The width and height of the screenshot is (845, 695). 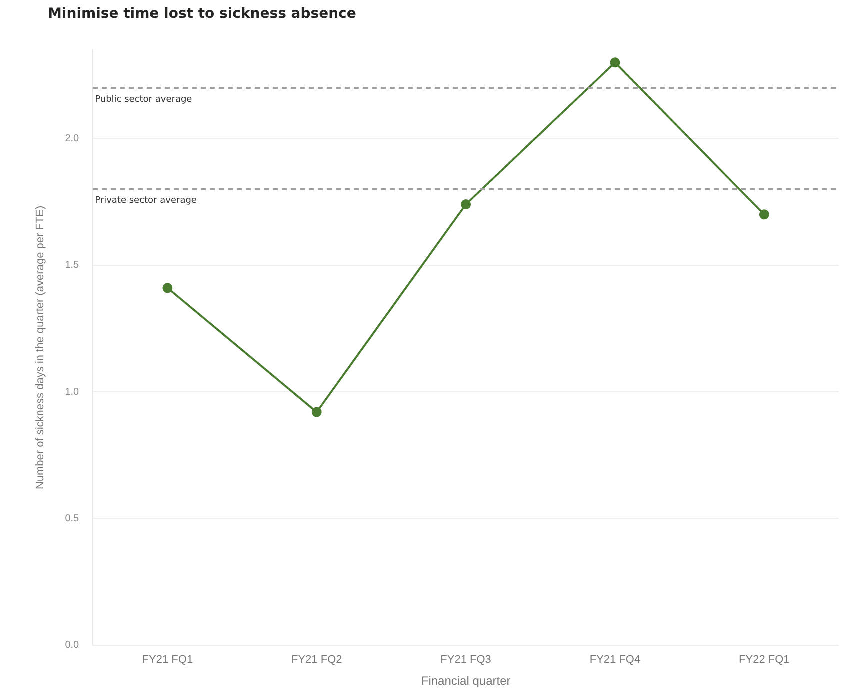 I want to click on y-tick-label: 2.0, so click(x=72, y=138).